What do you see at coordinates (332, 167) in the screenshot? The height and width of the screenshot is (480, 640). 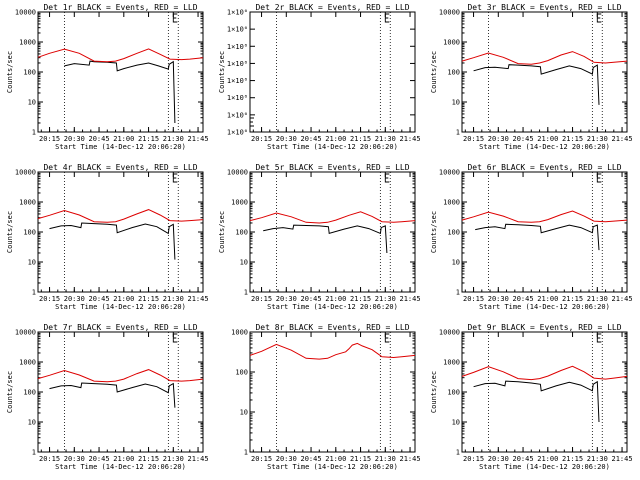 I see `panel-title: Det 5r BLACK = Events, RED = LLD` at bounding box center [332, 167].